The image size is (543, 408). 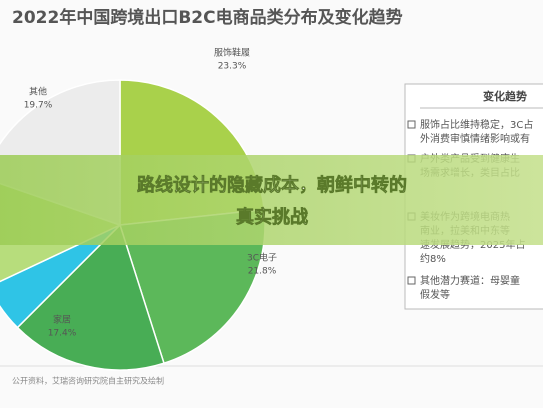 What do you see at coordinates (262, 258) in the screenshot?
I see `slice-label: 3C电子` at bounding box center [262, 258].